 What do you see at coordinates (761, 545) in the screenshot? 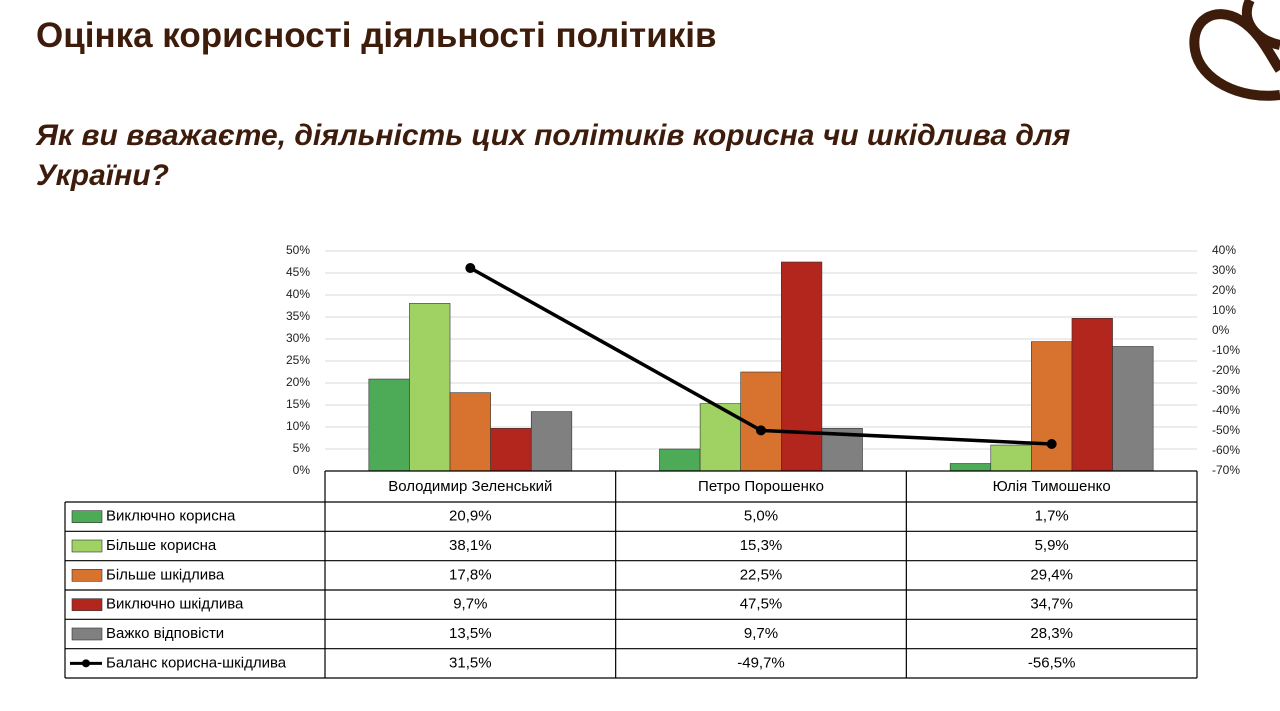
I see `table-value: 15,3%` at bounding box center [761, 545].